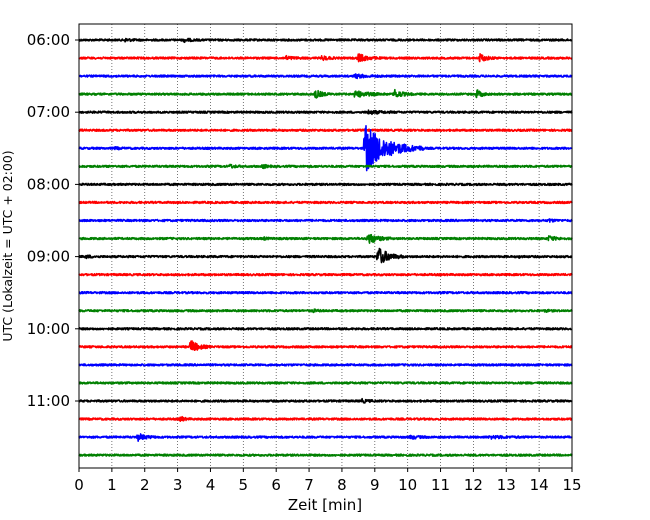  I want to click on x-tick-label: 11, so click(440, 485).